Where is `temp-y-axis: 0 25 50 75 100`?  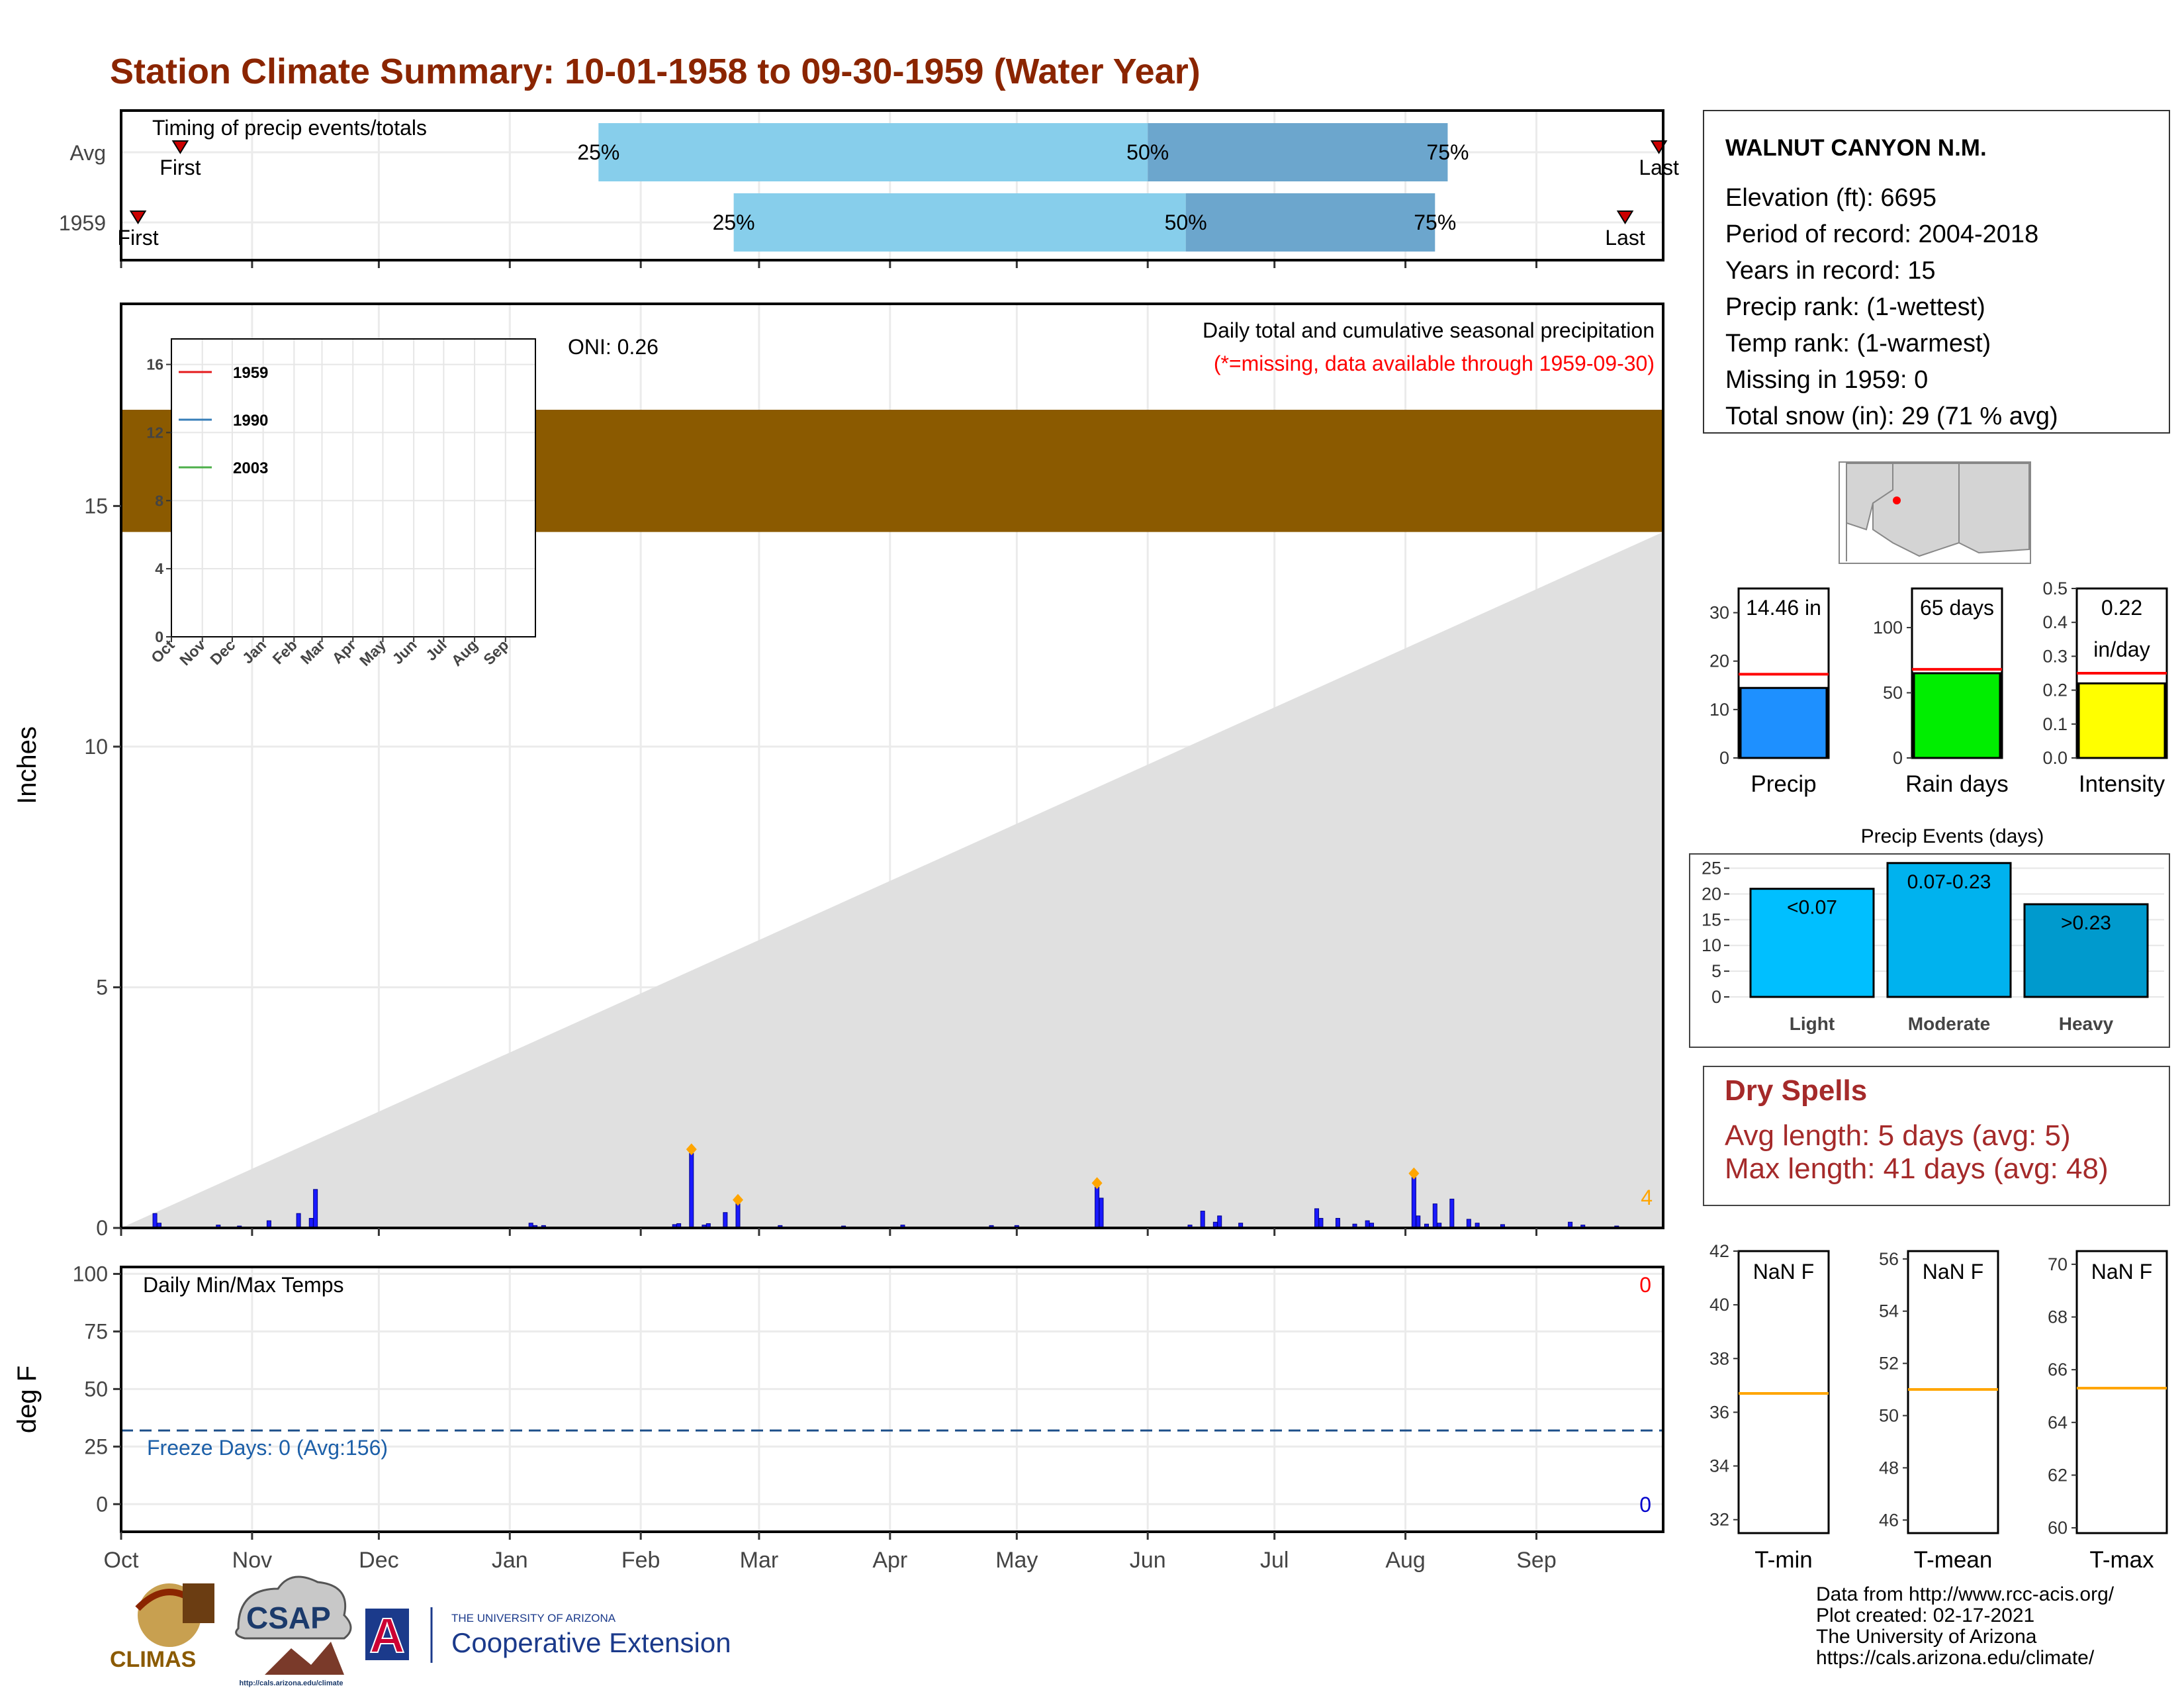
temp-y-axis: 0 25 50 75 100 is located at coordinates (97, 1389).